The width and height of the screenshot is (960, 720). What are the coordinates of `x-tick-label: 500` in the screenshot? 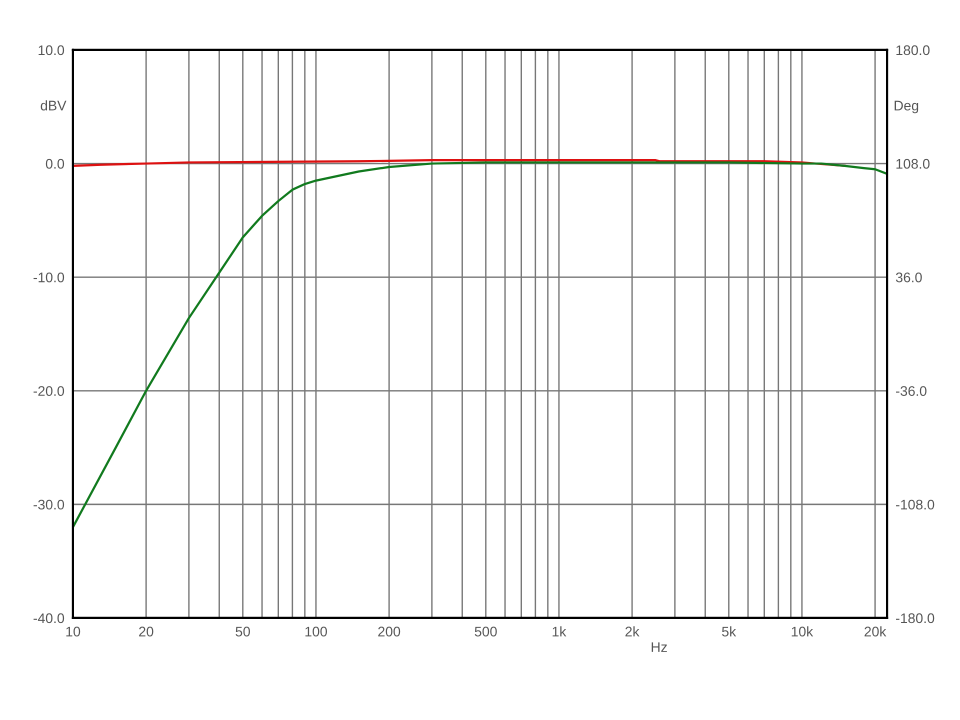 It's located at (485, 631).